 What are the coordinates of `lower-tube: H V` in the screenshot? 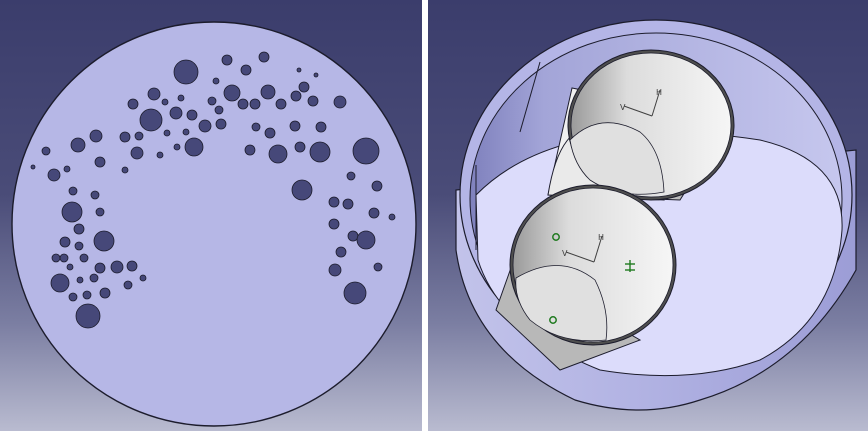 It's located at (586, 277).